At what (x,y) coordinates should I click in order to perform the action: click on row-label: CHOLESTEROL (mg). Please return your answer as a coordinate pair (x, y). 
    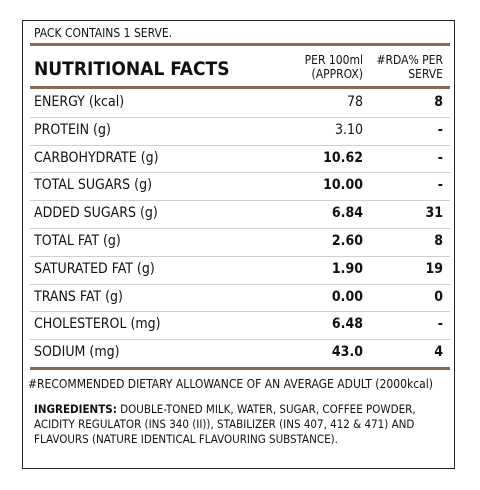
    Looking at the image, I should click on (97, 324).